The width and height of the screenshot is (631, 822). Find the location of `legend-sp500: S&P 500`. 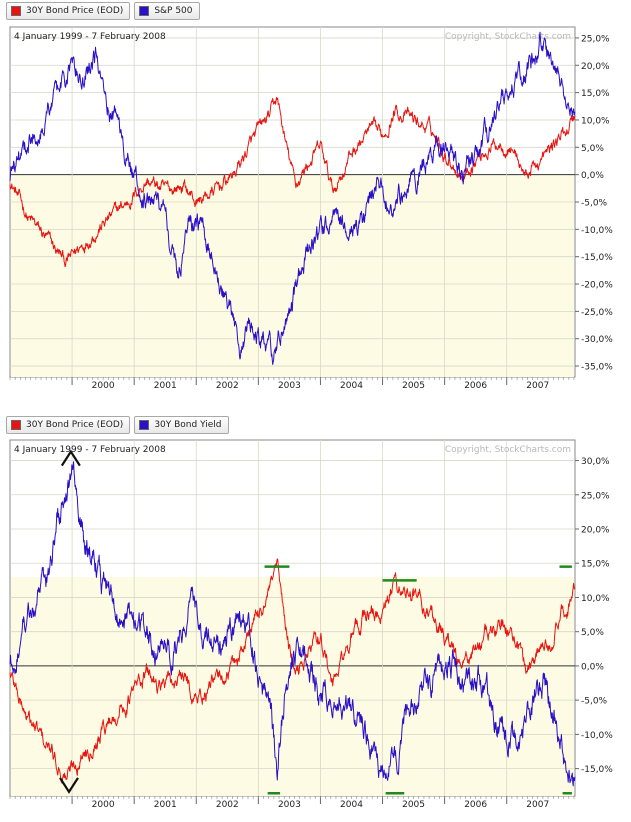

legend-sp500: S&P 500 is located at coordinates (167, 11).